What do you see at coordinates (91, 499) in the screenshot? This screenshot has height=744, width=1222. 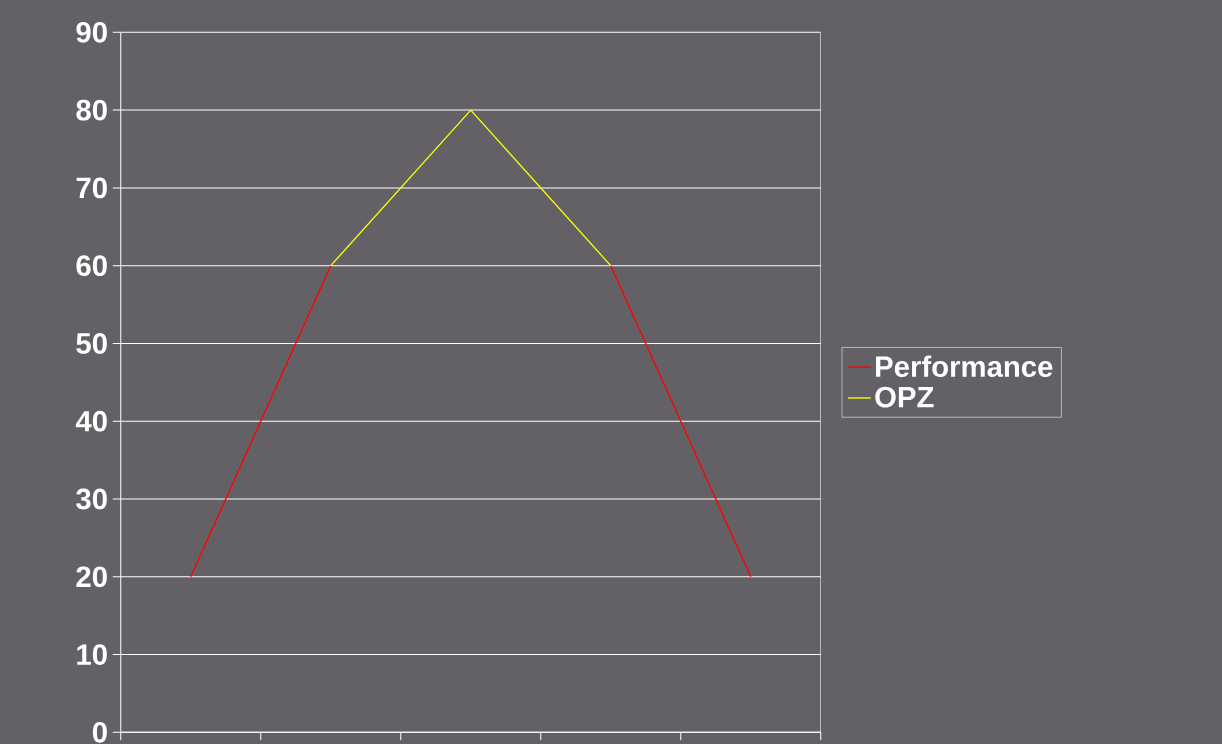 I see `y-tick-label: 30` at bounding box center [91, 499].